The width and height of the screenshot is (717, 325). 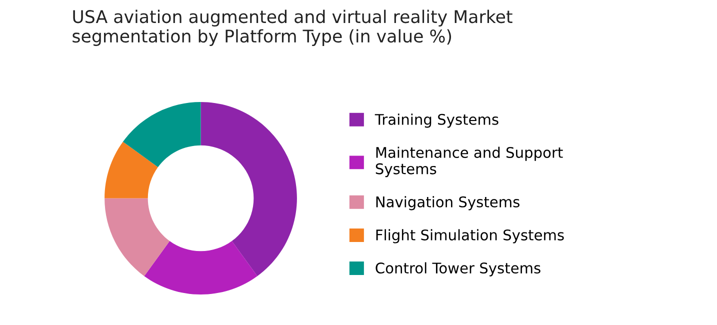 What do you see at coordinates (436, 121) in the screenshot?
I see `legend-label: Training Systems` at bounding box center [436, 121].